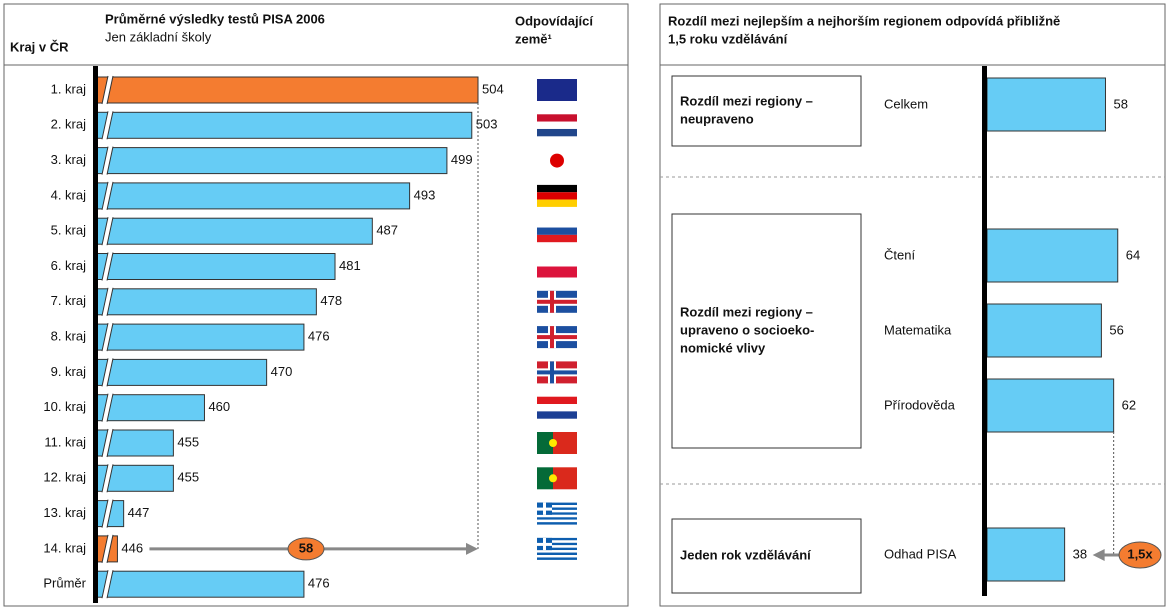 The image size is (1169, 613). What do you see at coordinates (64, 477) in the screenshot?
I see `y-tick-label: 12. kraj` at bounding box center [64, 477].